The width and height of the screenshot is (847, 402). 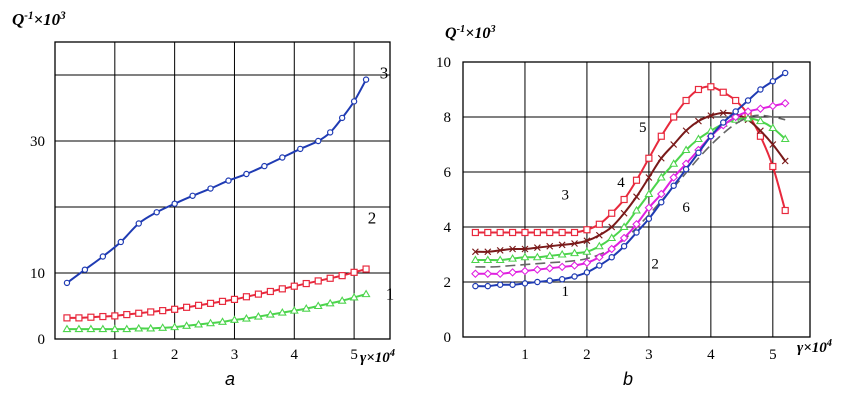 What do you see at coordinates (443, 63) in the screenshot?
I see `y-tick-label: 10` at bounding box center [443, 63].